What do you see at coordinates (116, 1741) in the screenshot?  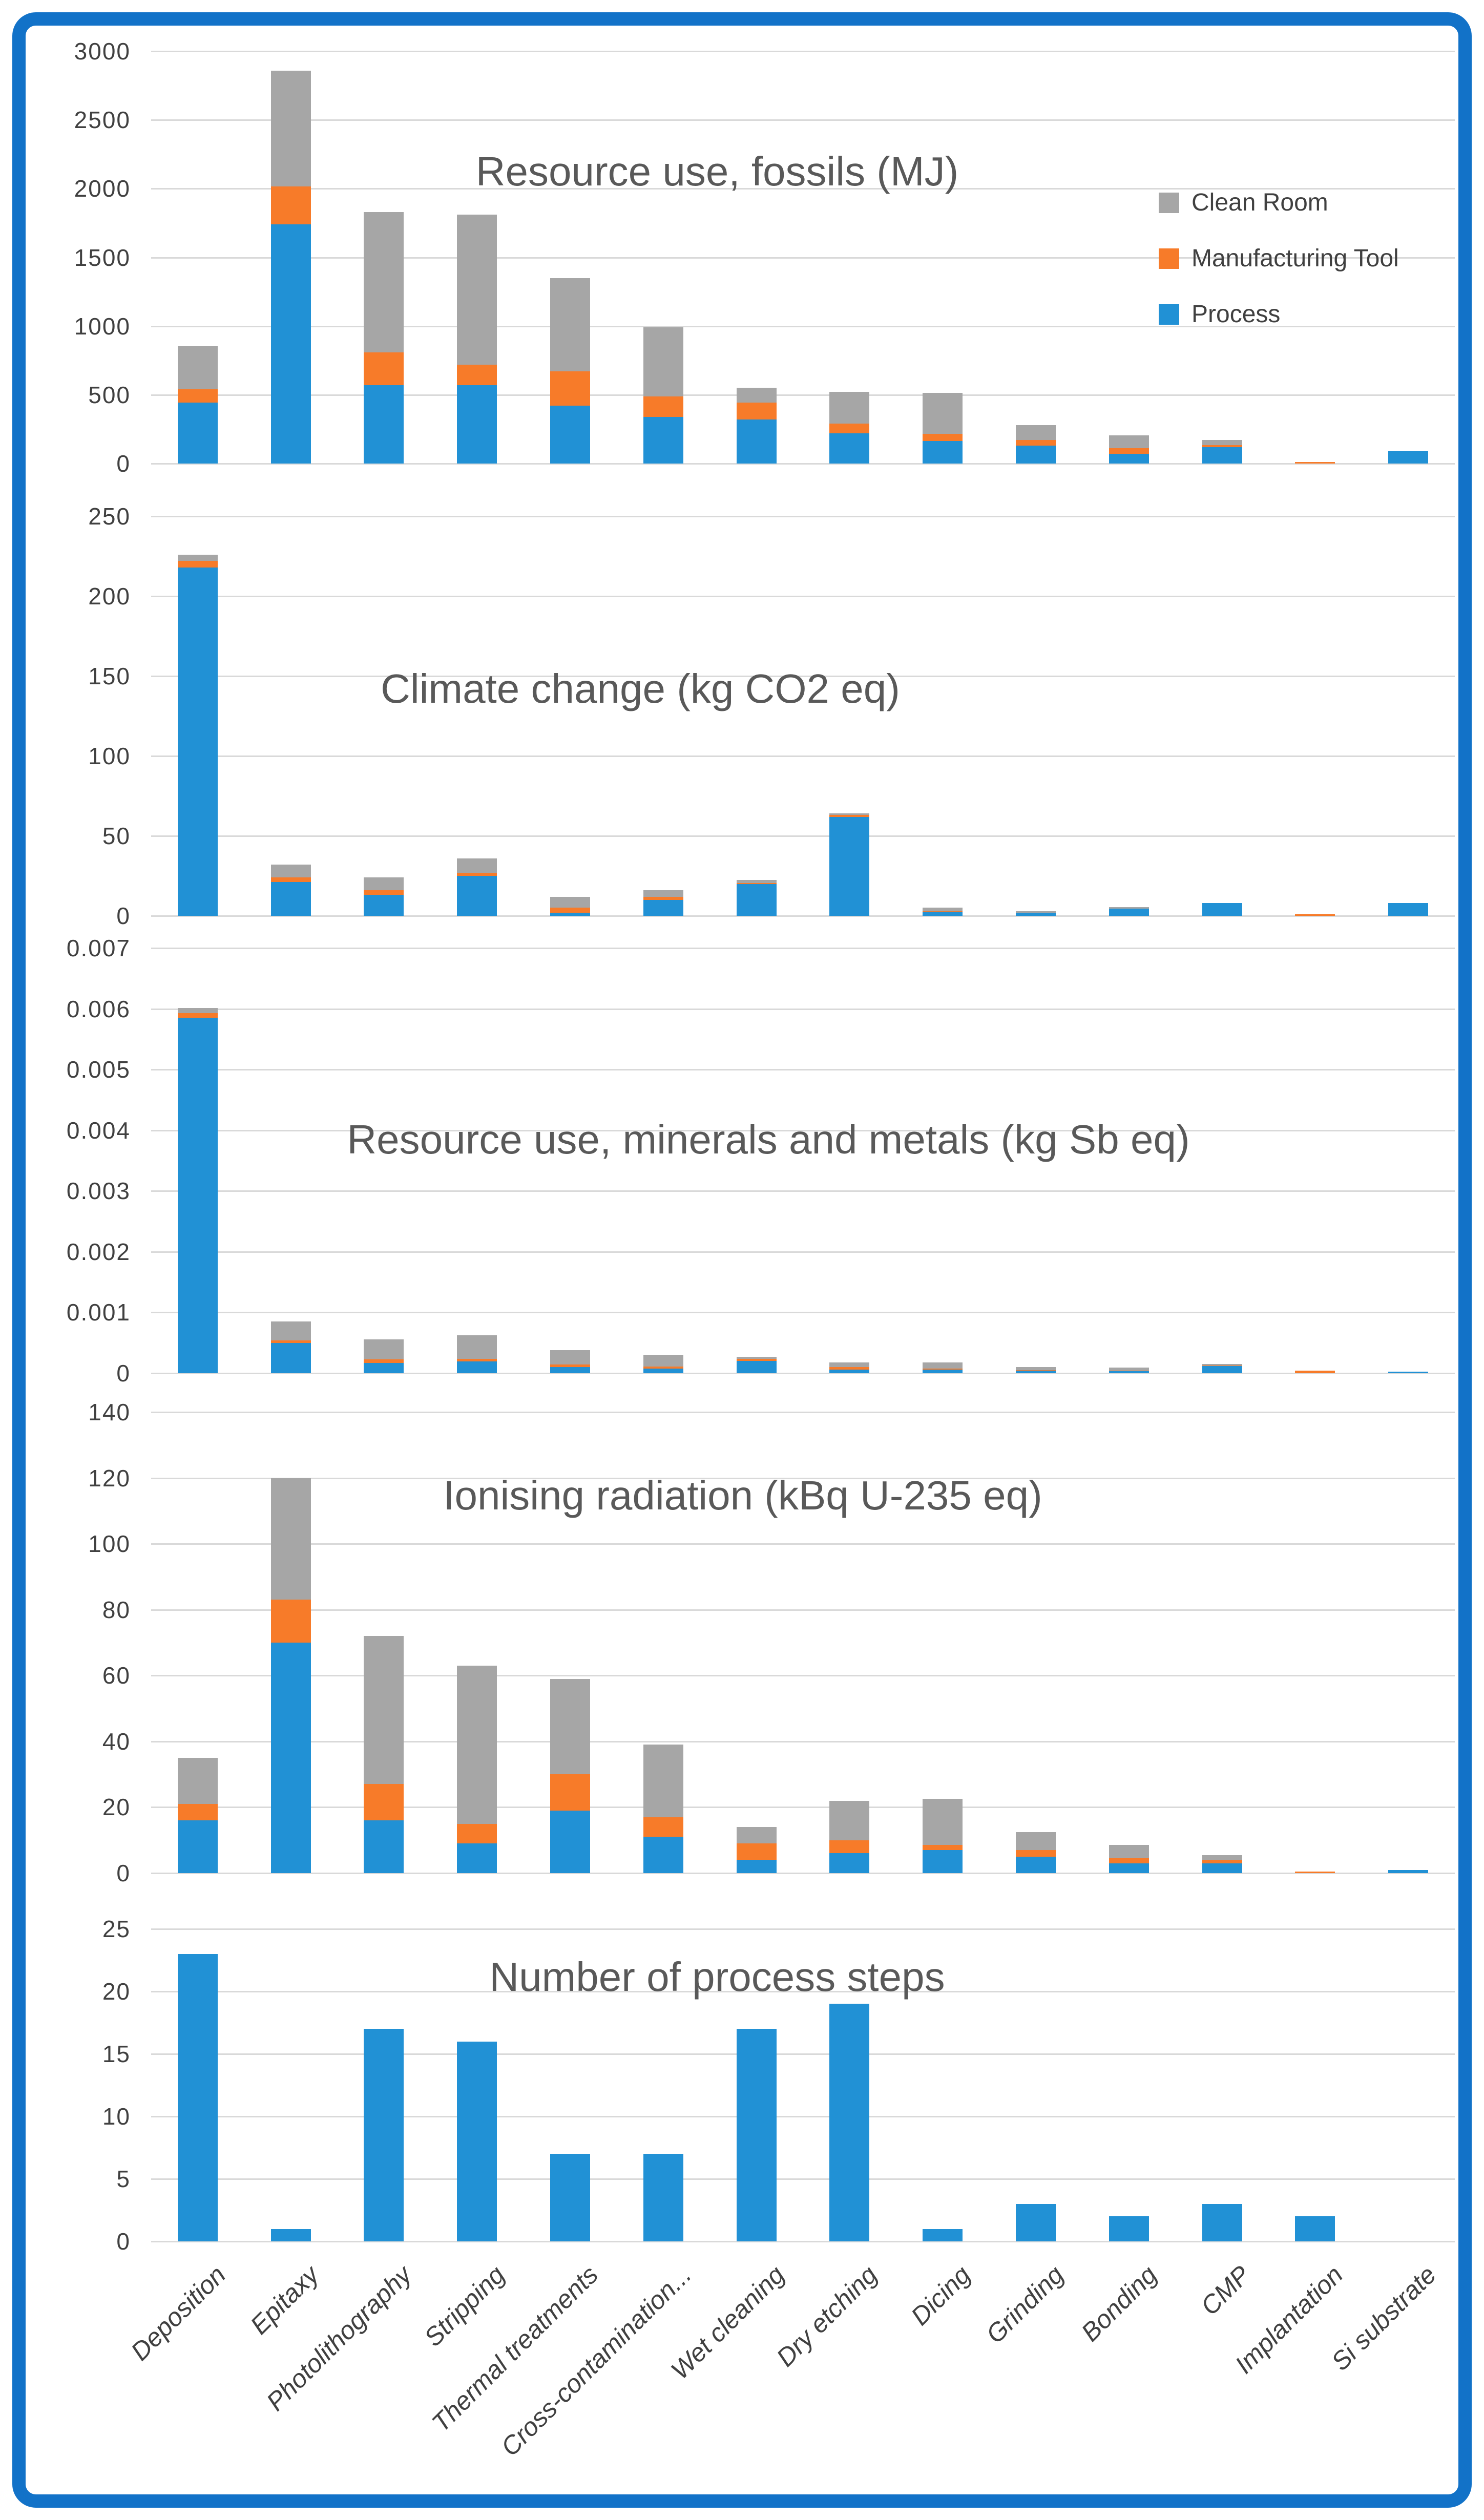 I see `y-tick-label: 40` at bounding box center [116, 1741].